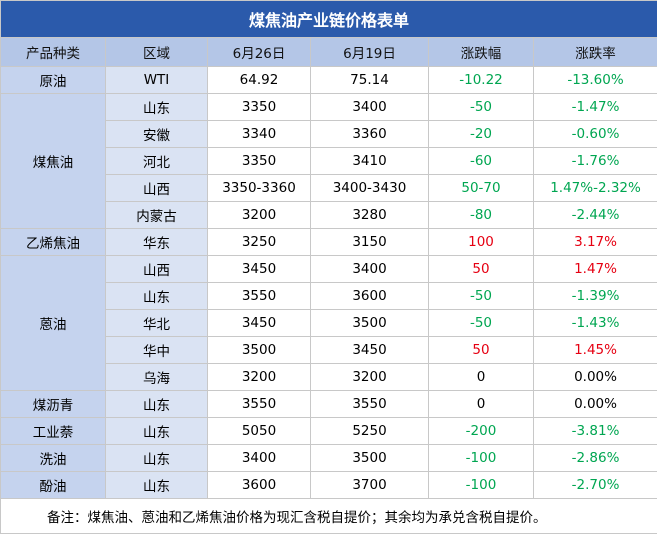  I want to click on column-header: 6月26日, so click(259, 52).